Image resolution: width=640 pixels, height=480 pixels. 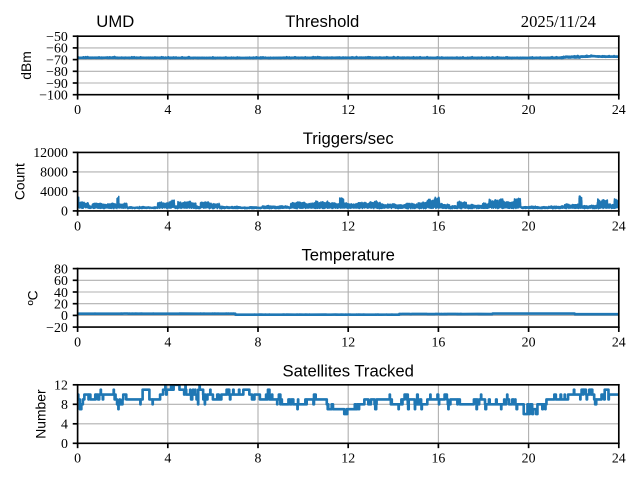 I want to click on svg-text: Number, so click(x=41, y=414).